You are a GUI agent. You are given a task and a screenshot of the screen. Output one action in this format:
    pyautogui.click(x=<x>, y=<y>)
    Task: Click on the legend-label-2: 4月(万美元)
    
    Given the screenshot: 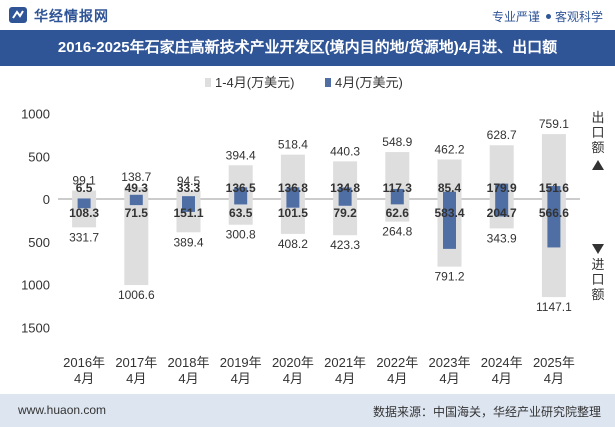 What is the action you would take?
    pyautogui.click(x=369, y=82)
    